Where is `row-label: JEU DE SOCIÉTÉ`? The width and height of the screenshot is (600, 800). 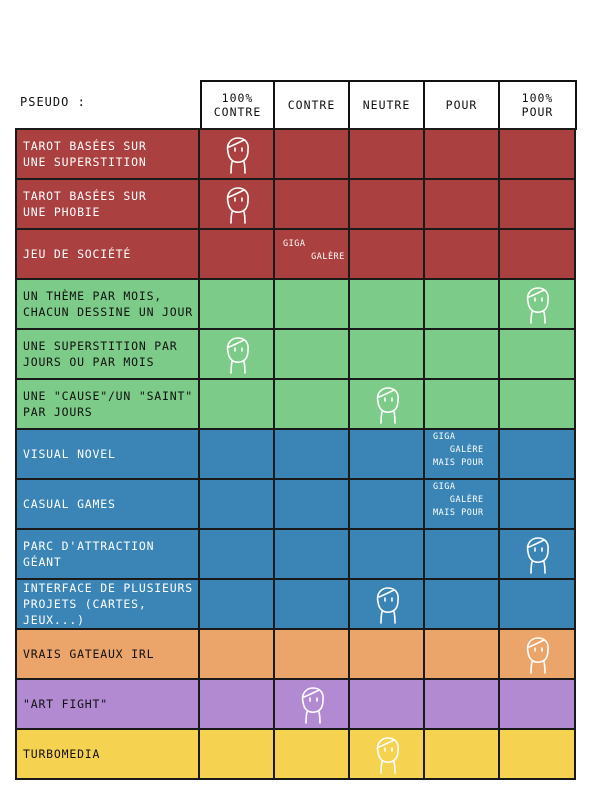
row-label: JEU DE SOCIÉTÉ is located at coordinates (107, 255).